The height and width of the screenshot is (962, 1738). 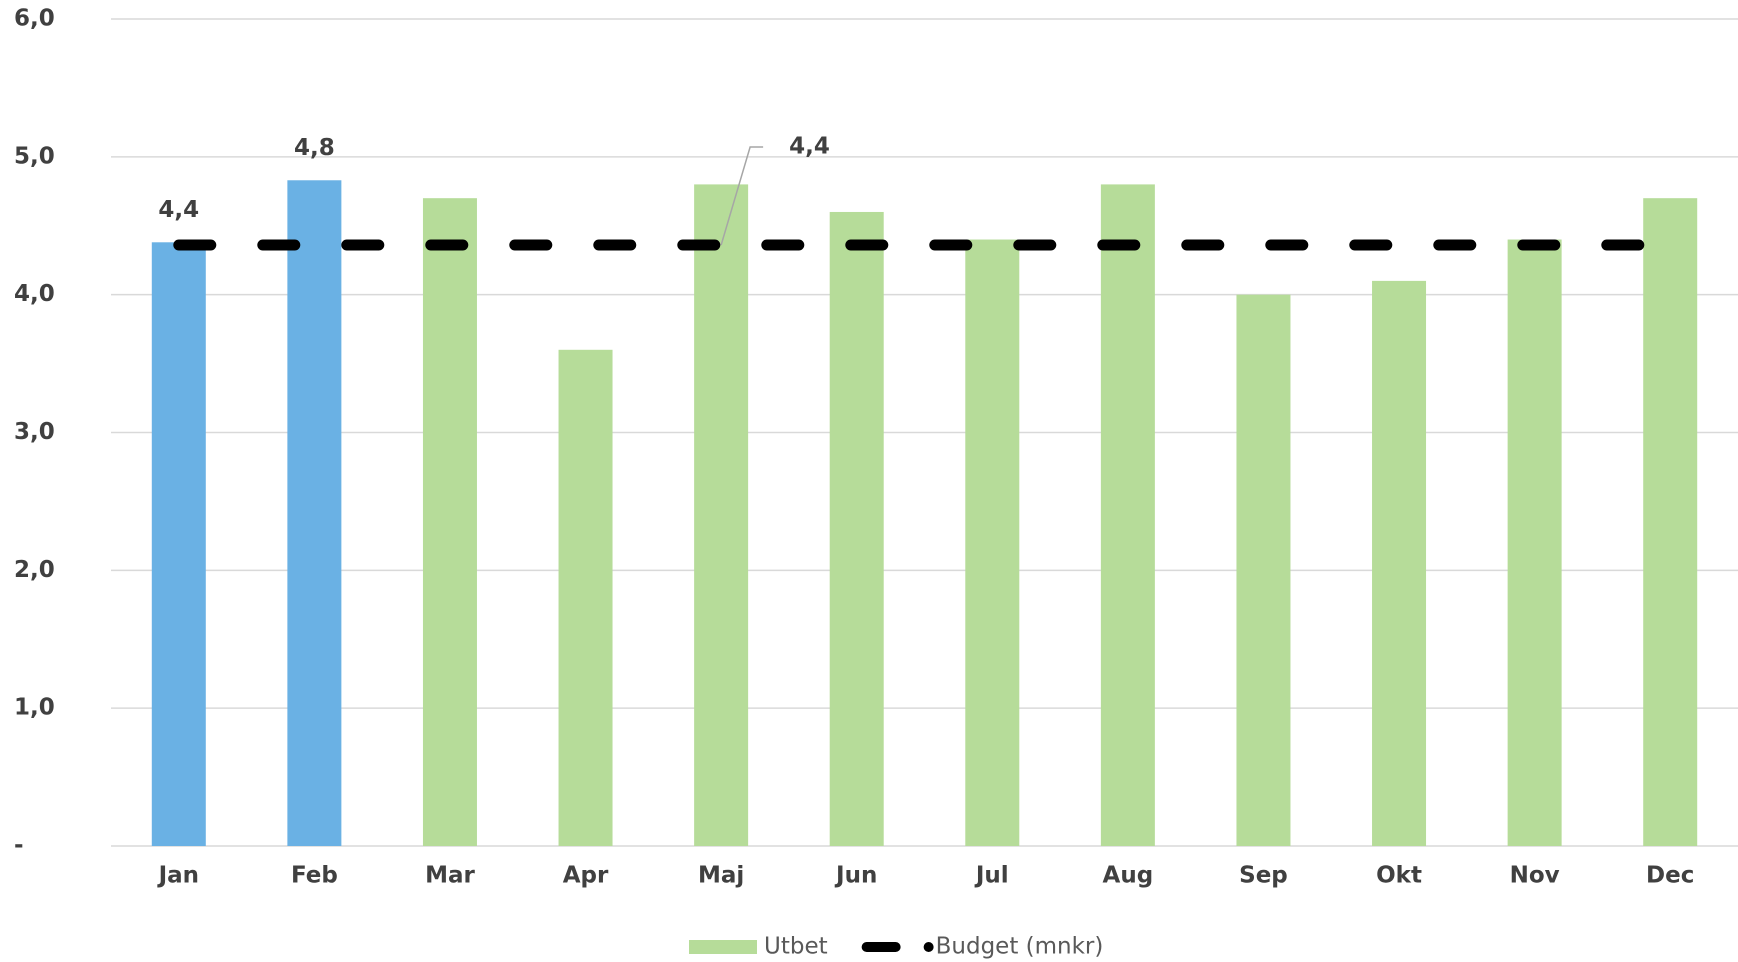 What do you see at coordinates (34, 294) in the screenshot?
I see `y-tick-label: 4,0` at bounding box center [34, 294].